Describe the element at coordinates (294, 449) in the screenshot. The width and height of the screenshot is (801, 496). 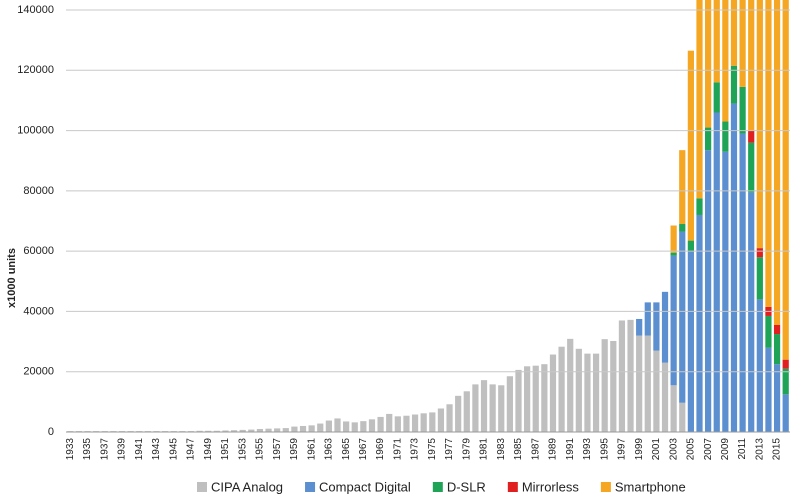
I see `x-tick-label: 1959` at that location.